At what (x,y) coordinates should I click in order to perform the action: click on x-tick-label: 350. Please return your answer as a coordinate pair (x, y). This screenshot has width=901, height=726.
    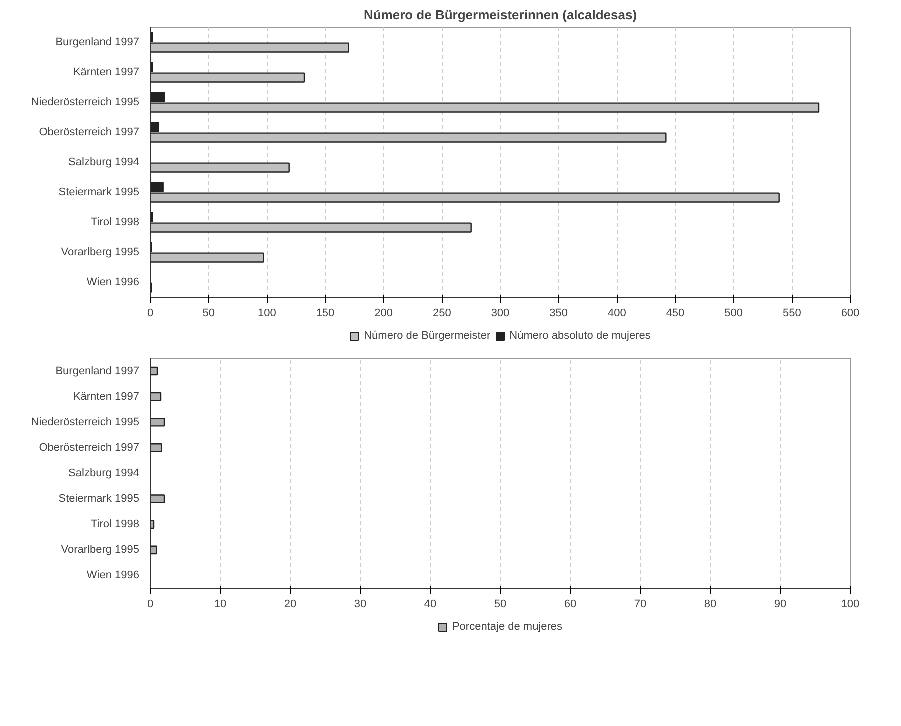
    Looking at the image, I should click on (559, 314).